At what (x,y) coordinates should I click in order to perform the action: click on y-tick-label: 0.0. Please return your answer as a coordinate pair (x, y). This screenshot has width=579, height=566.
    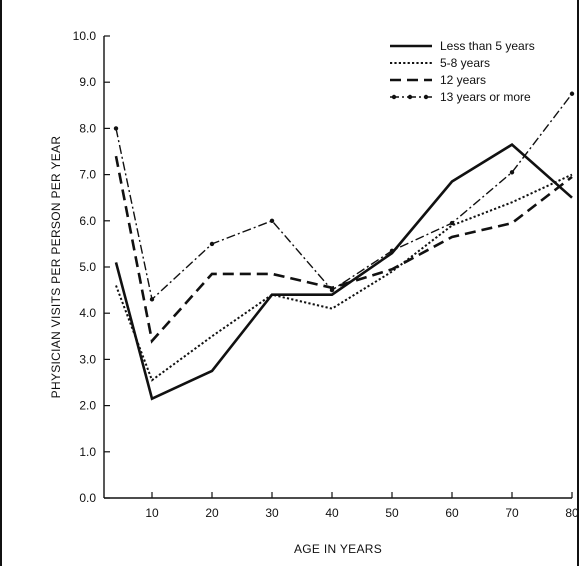
    Looking at the image, I should click on (87, 498).